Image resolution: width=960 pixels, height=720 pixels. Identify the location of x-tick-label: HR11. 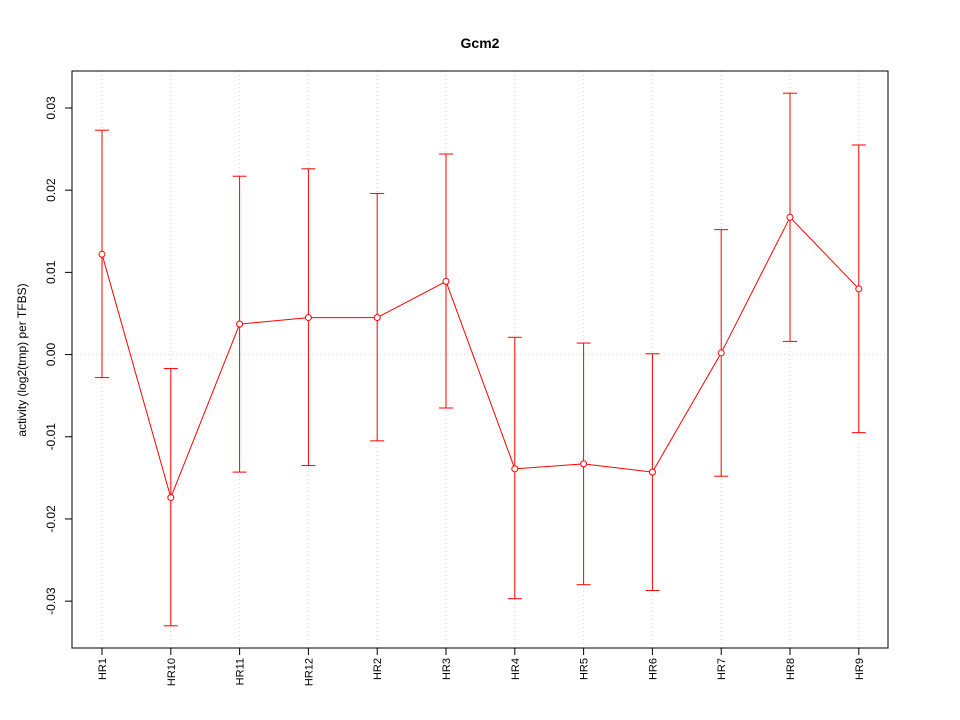
(241, 671).